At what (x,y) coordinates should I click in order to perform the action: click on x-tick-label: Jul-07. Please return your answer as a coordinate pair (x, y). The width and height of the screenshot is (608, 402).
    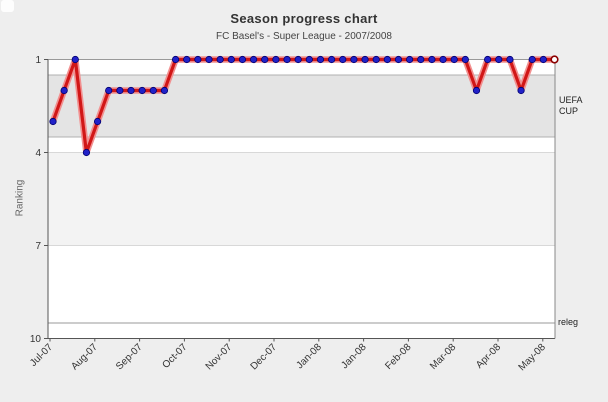
    Looking at the image, I should click on (41, 355).